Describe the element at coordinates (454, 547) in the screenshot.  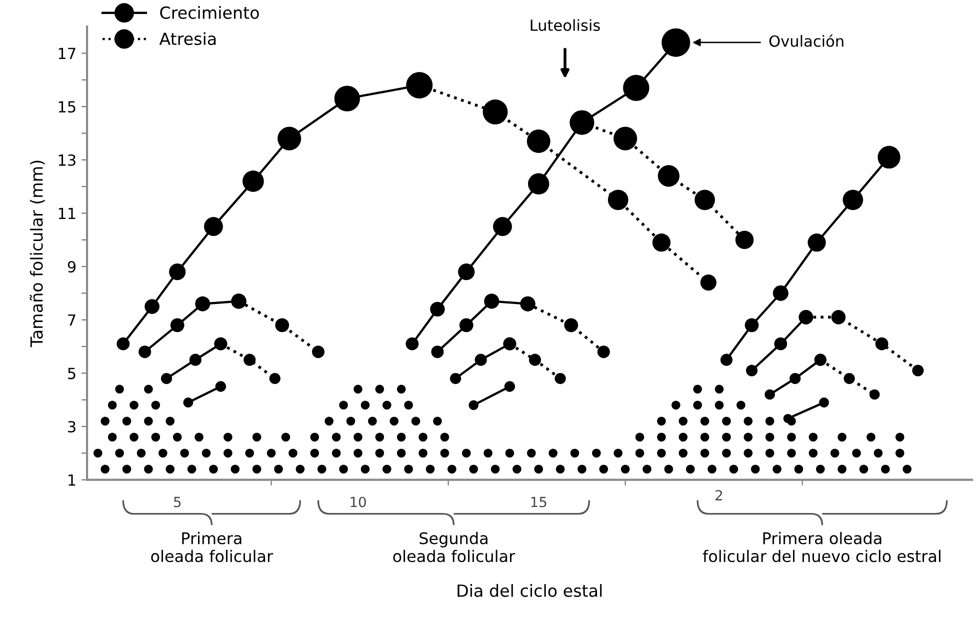
I see `text: Segunda oleada folicular` at that location.